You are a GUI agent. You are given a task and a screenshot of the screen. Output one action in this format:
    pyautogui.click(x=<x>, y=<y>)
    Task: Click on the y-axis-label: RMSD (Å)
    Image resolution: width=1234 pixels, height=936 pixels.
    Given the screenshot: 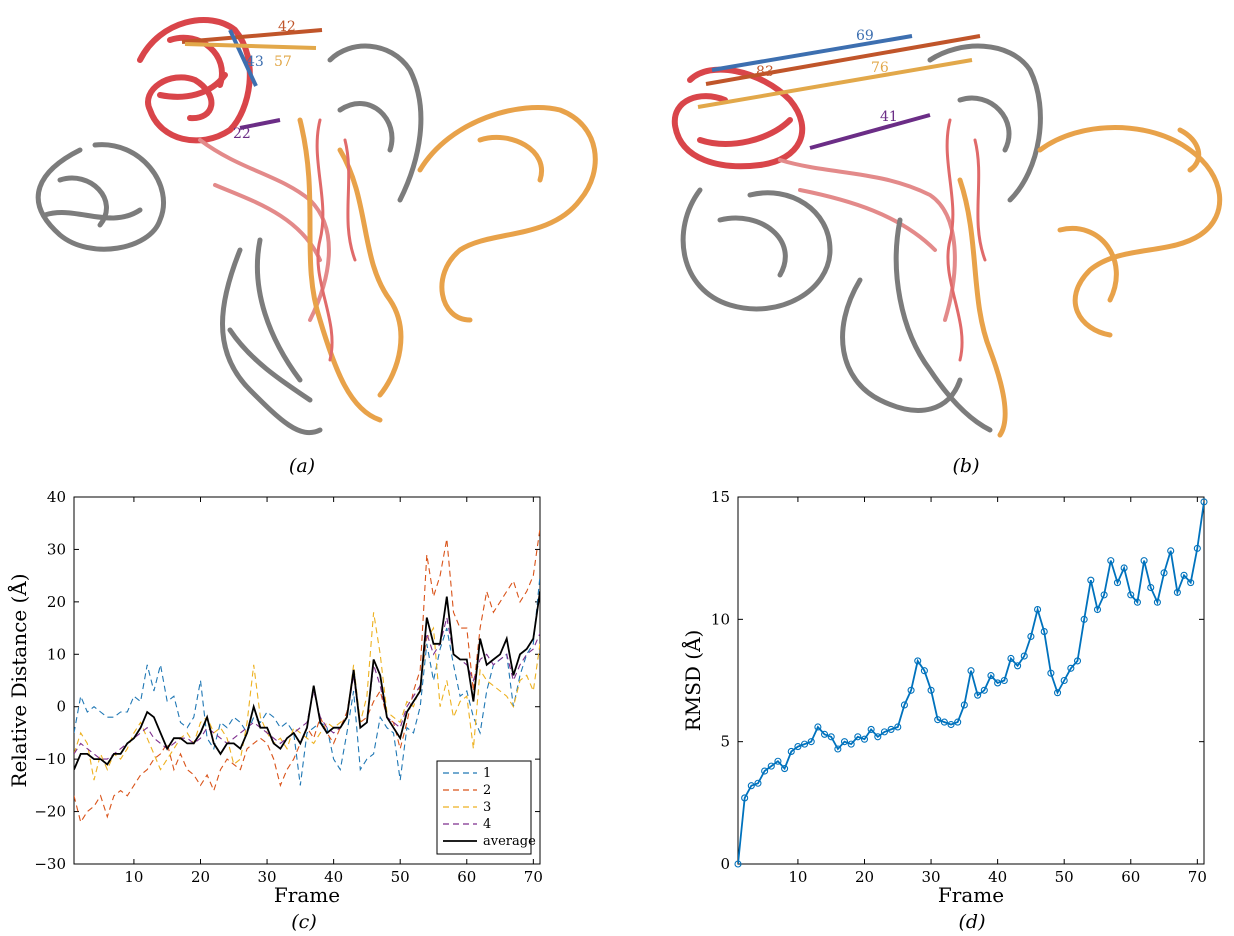 What is the action you would take?
    pyautogui.click(x=692, y=681)
    